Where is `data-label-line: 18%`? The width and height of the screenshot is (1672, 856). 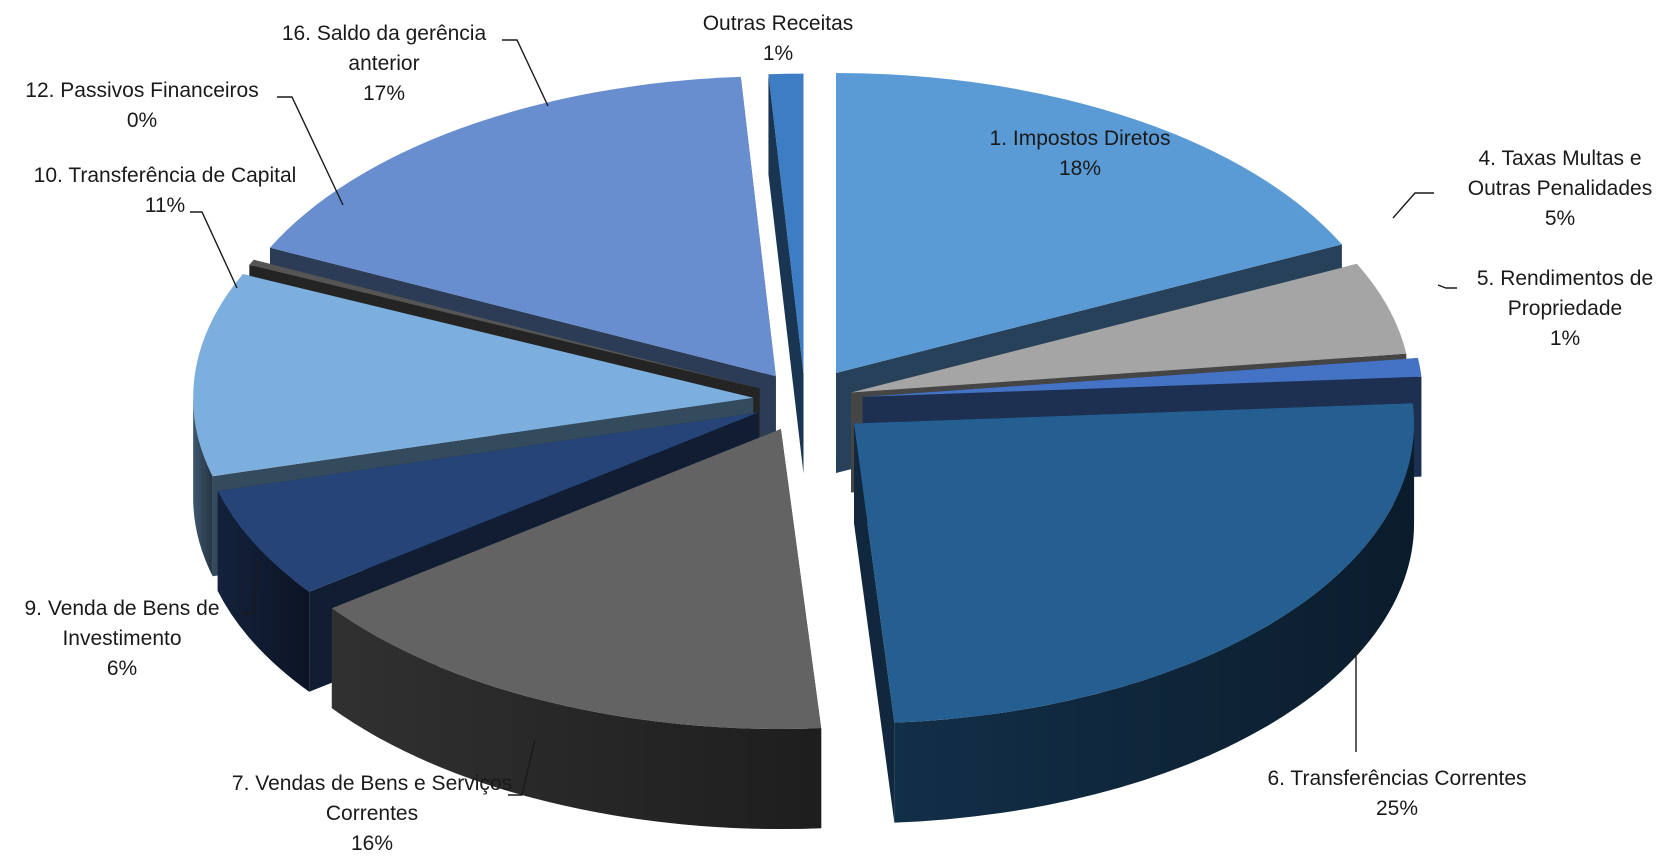
data-label-line: 18% is located at coordinates (1080, 168).